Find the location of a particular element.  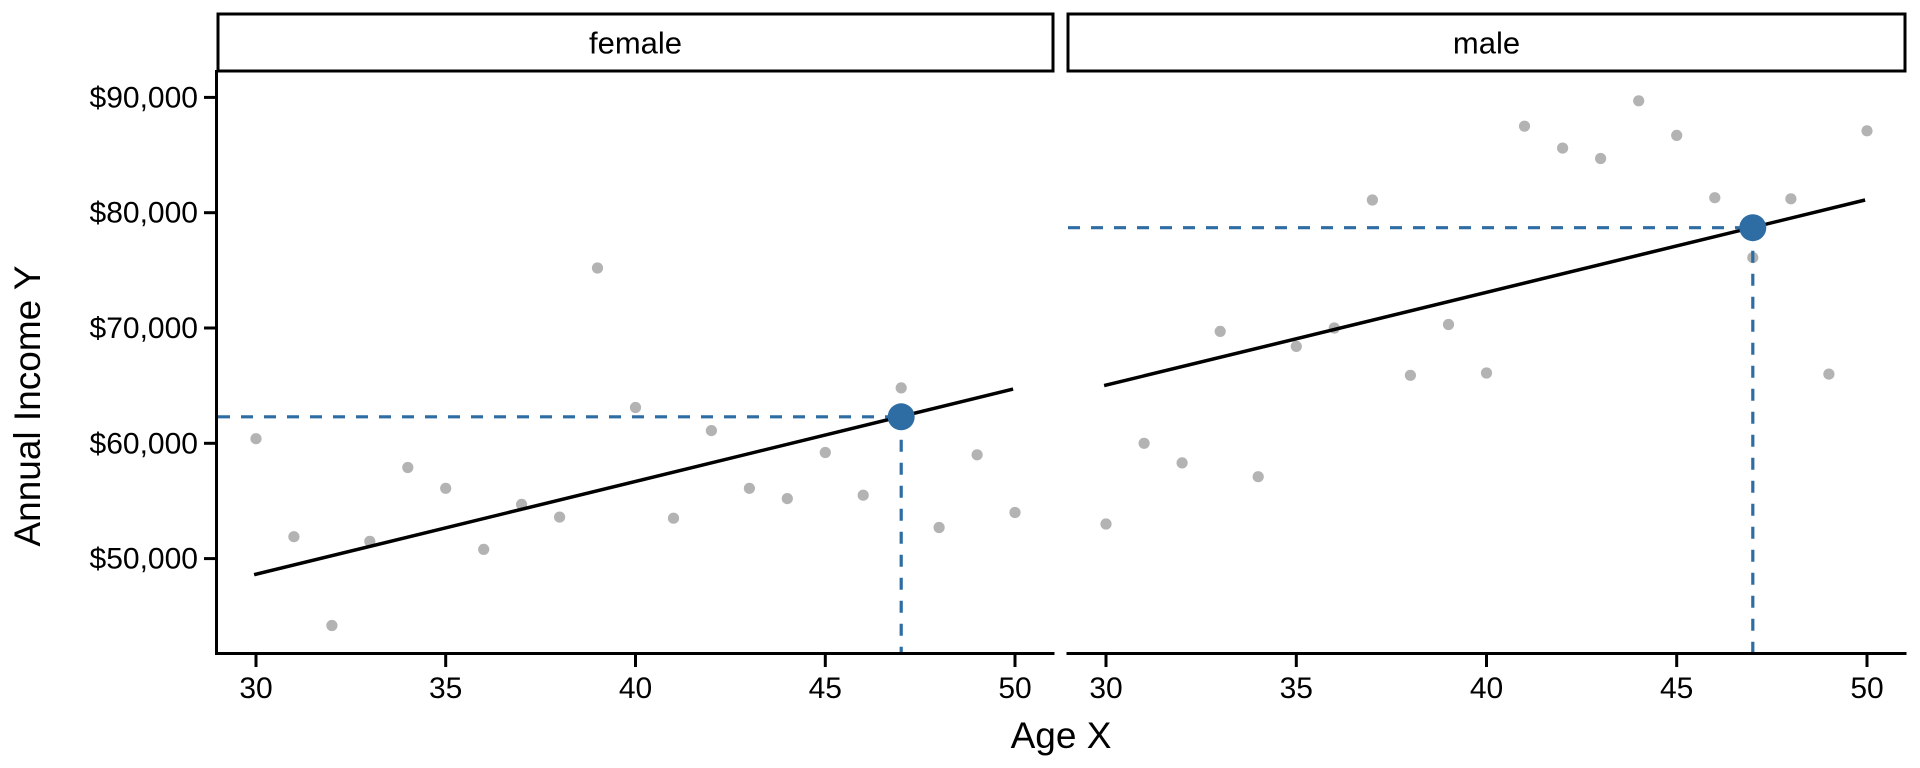

y-axis-tick-label: $70,000 is located at coordinates (144, 328).